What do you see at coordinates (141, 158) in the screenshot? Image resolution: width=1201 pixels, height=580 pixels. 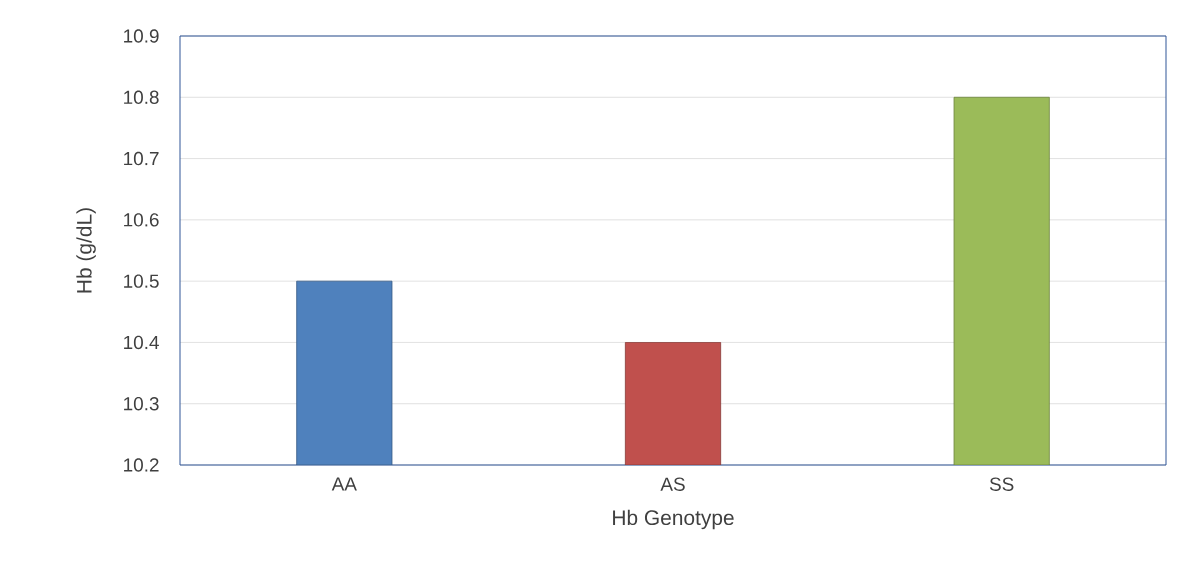 I see `y-tick-label: 10.7` at bounding box center [141, 158].